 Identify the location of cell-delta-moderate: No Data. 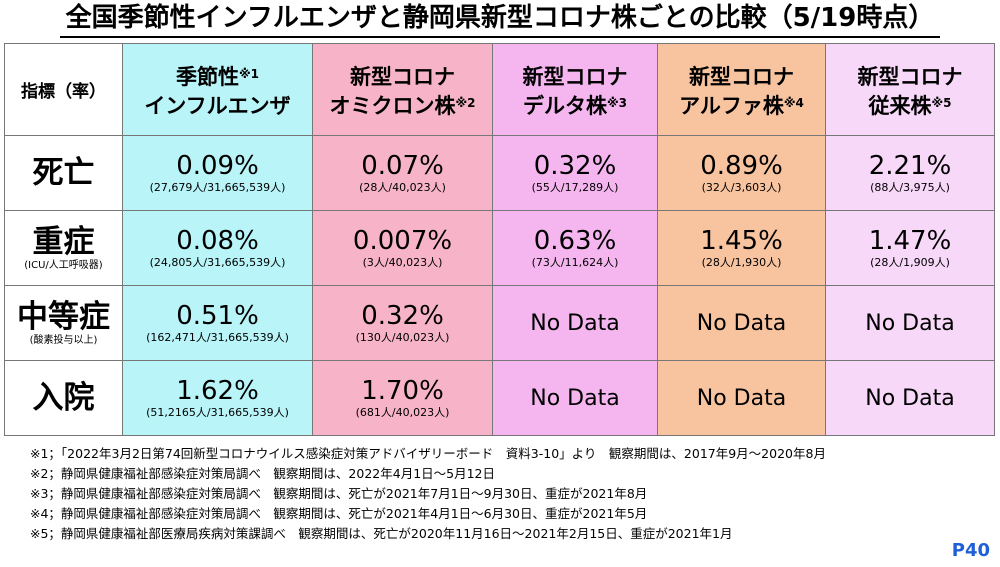
(575, 323).